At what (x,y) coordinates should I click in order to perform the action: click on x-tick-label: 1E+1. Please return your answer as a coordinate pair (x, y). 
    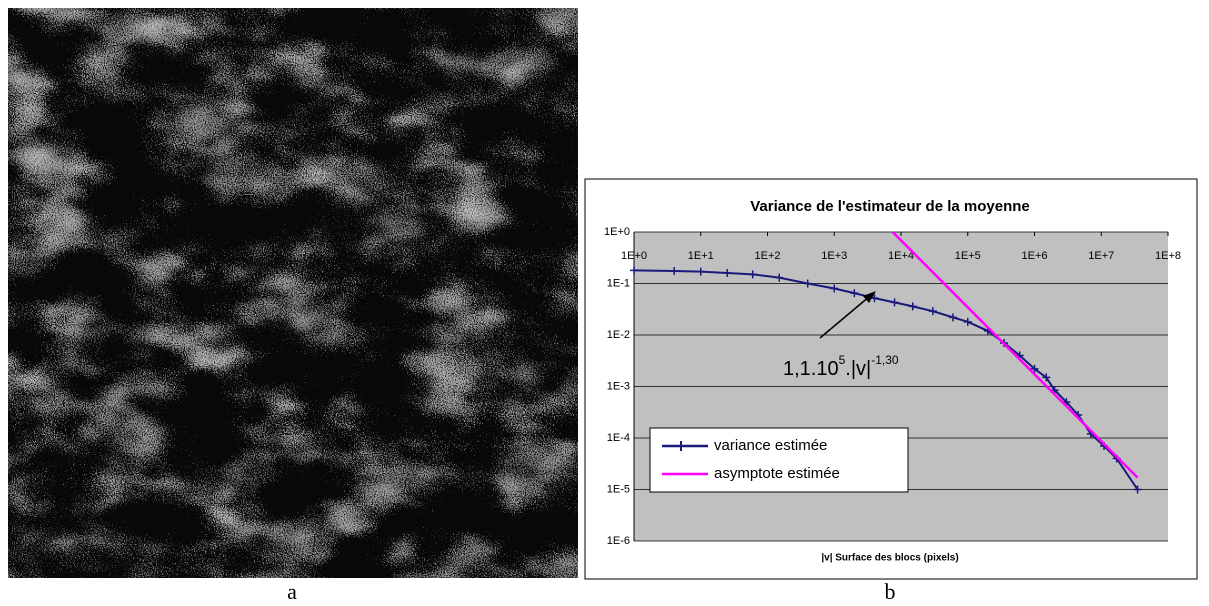
    Looking at the image, I should click on (701, 256).